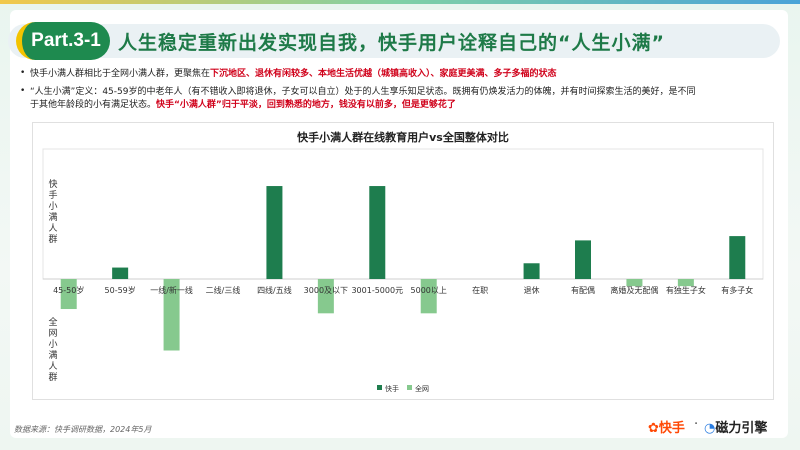 The width and height of the screenshot is (800, 450). Describe the element at coordinates (653, 428) in the screenshot. I see `kuaishou-logo-icon: ✿` at that location.